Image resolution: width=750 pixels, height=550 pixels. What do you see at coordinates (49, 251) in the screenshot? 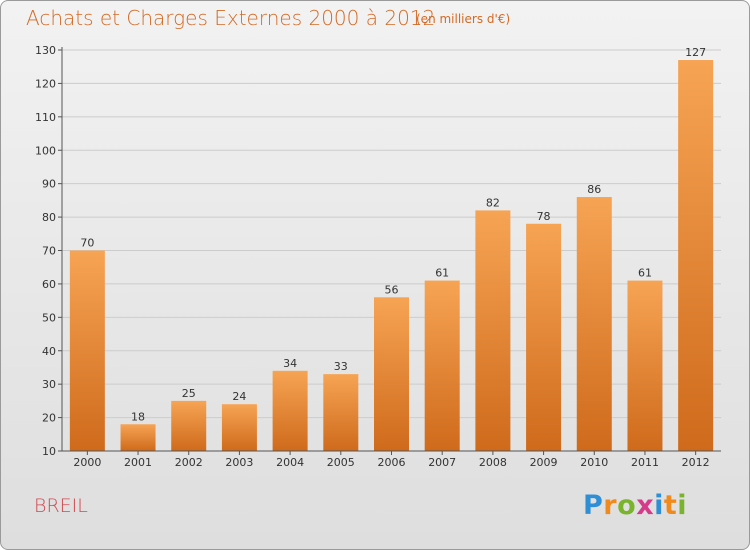
I see `y-tick-label: 70` at bounding box center [49, 251].